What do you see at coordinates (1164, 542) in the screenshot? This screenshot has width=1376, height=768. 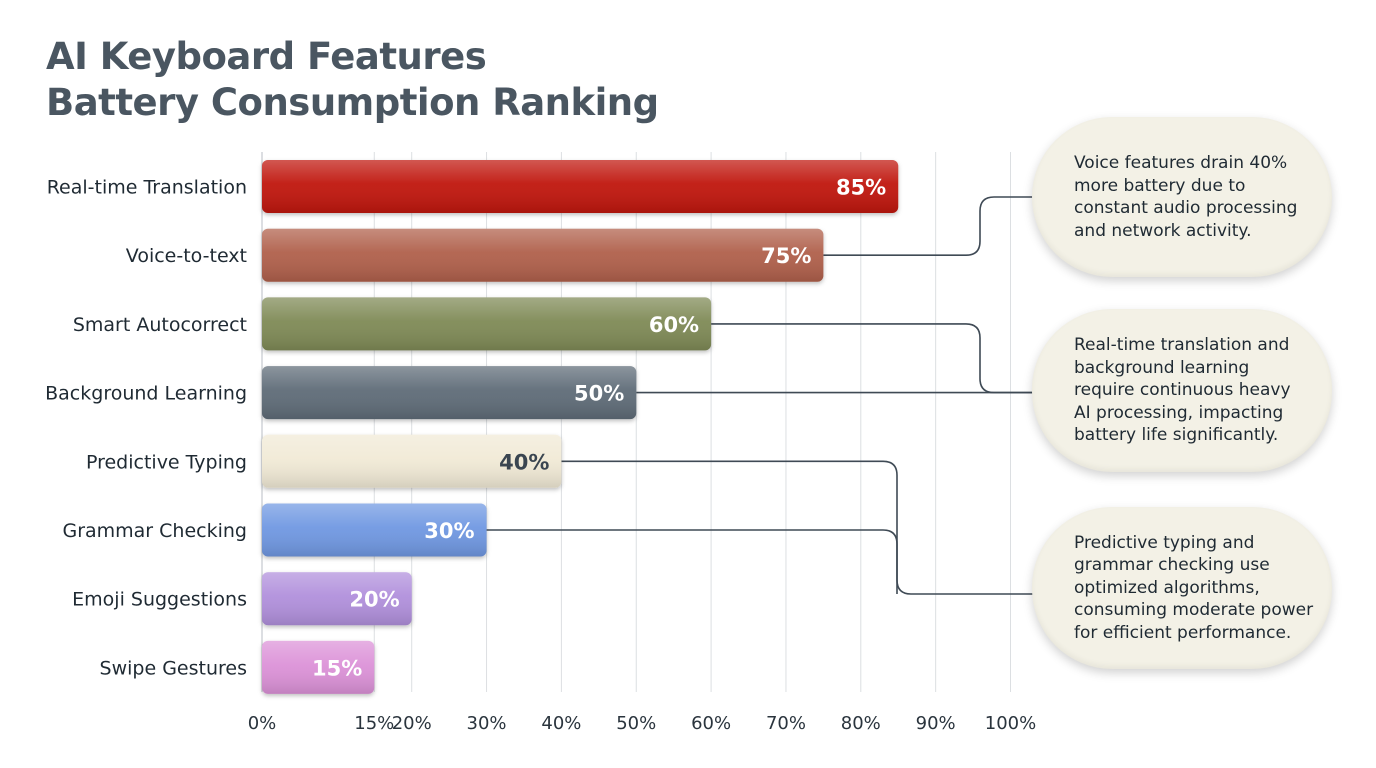 I see `callout-text-line: Predictive typing and` at bounding box center [1164, 542].